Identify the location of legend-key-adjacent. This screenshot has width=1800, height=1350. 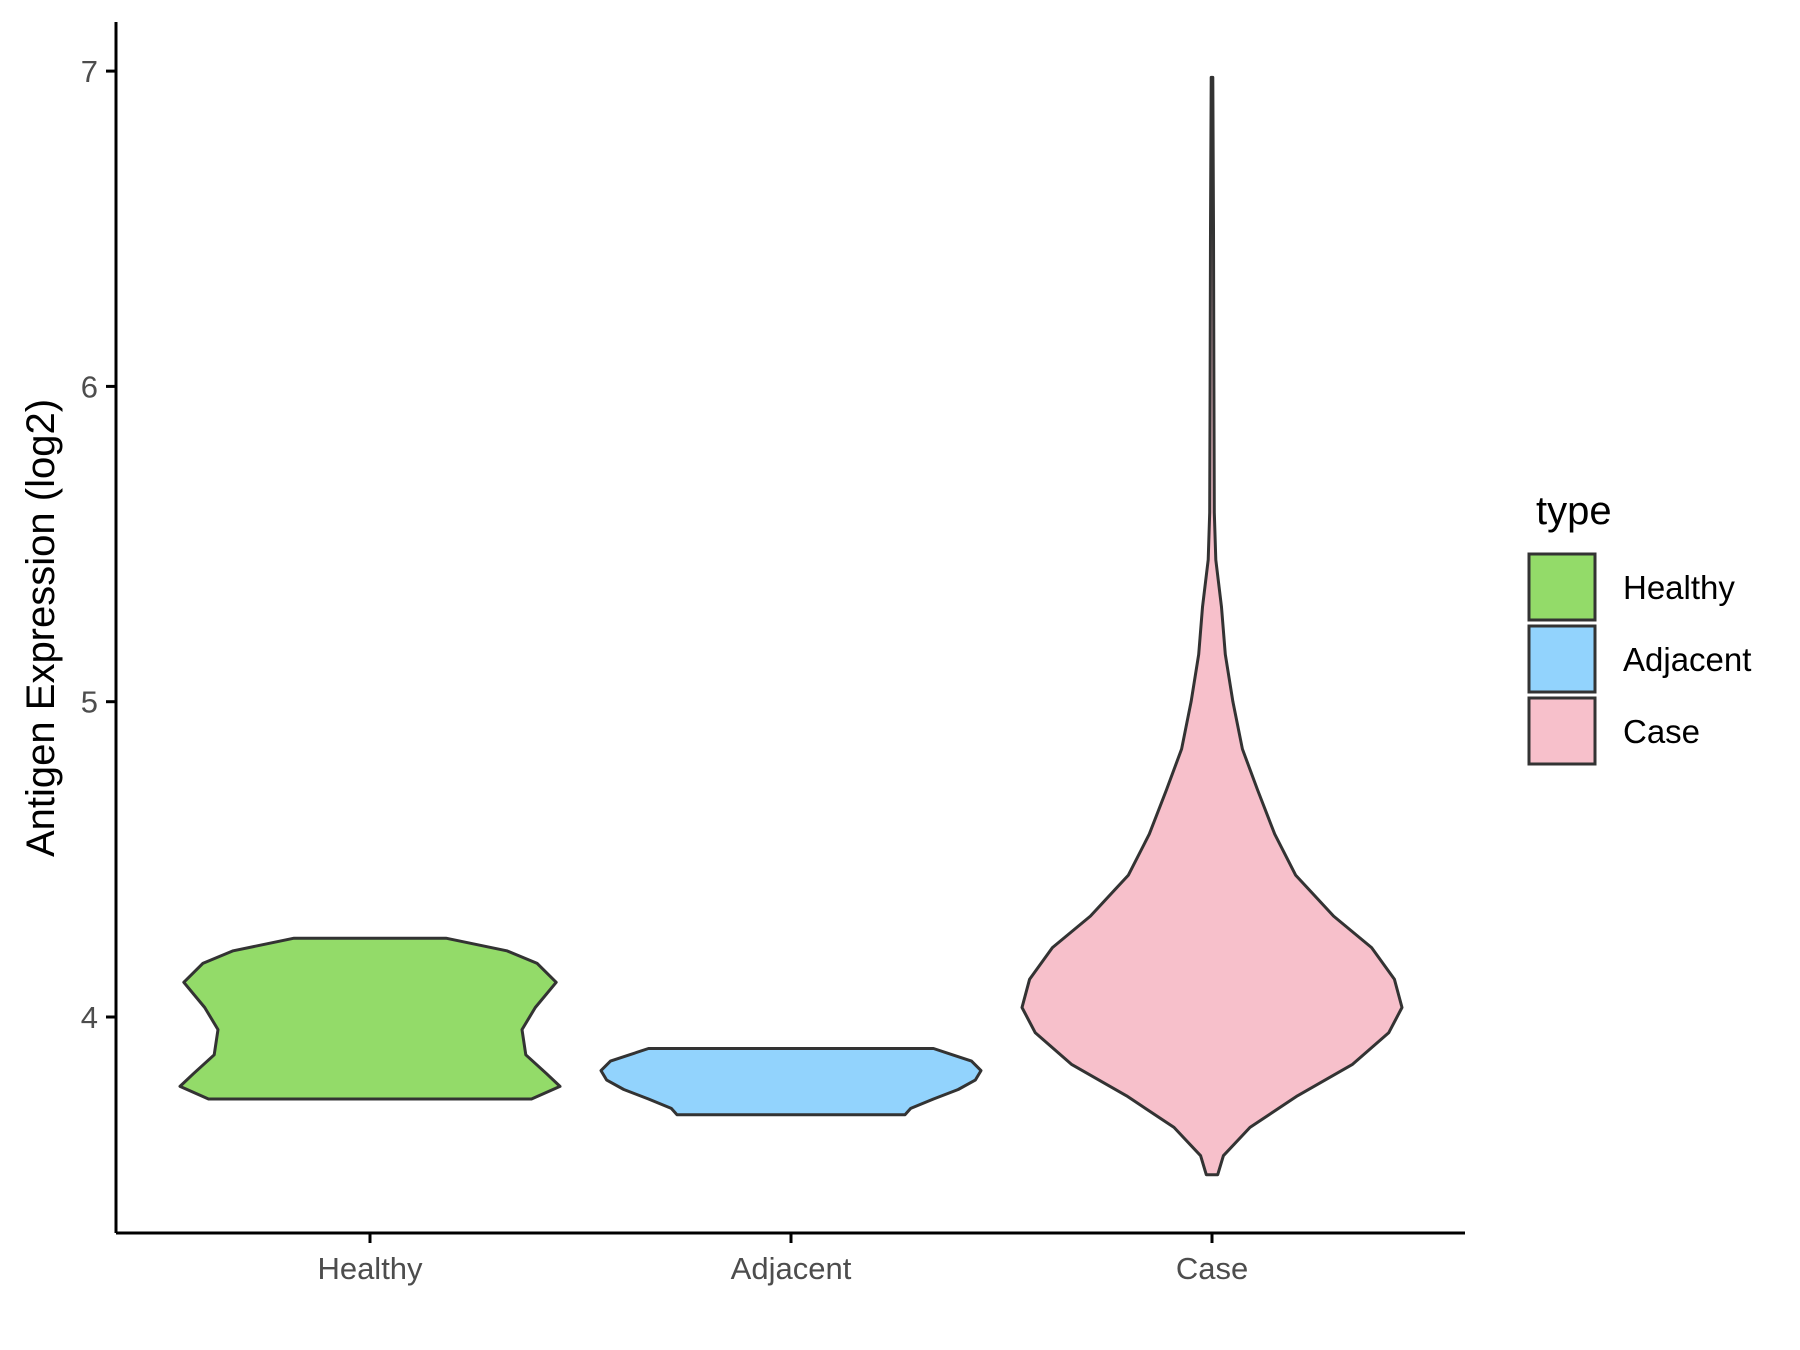
(1562, 659).